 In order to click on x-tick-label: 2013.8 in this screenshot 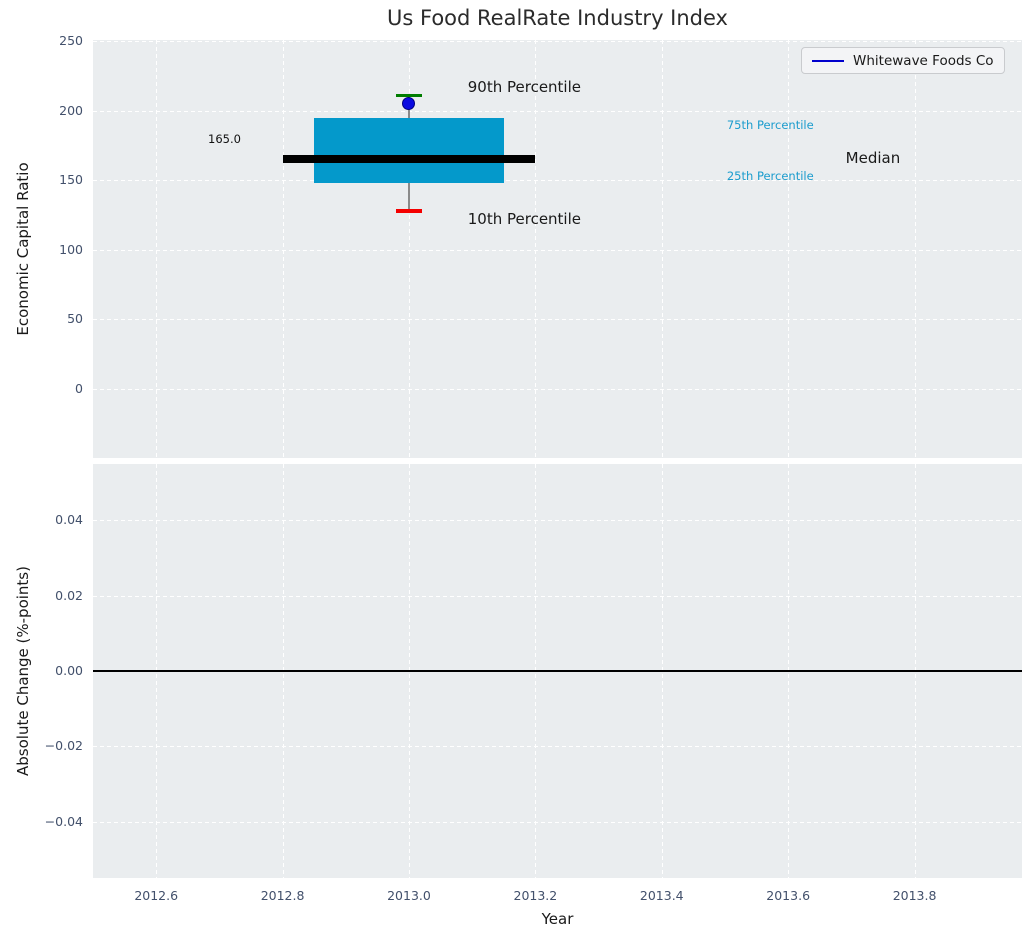, I will do `click(914, 895)`.